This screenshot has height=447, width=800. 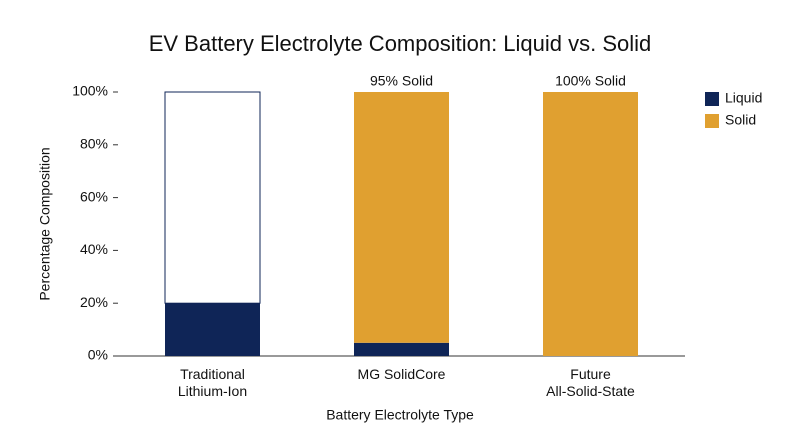 I want to click on legend-label: Solid, so click(x=740, y=120).